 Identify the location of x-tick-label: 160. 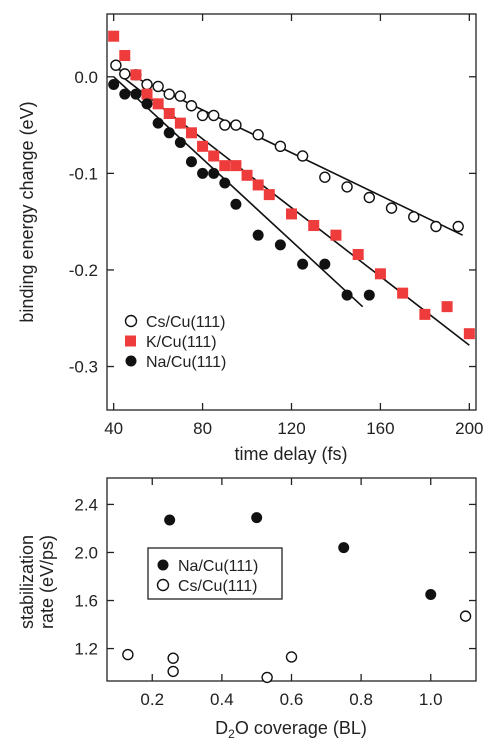
(380, 428).